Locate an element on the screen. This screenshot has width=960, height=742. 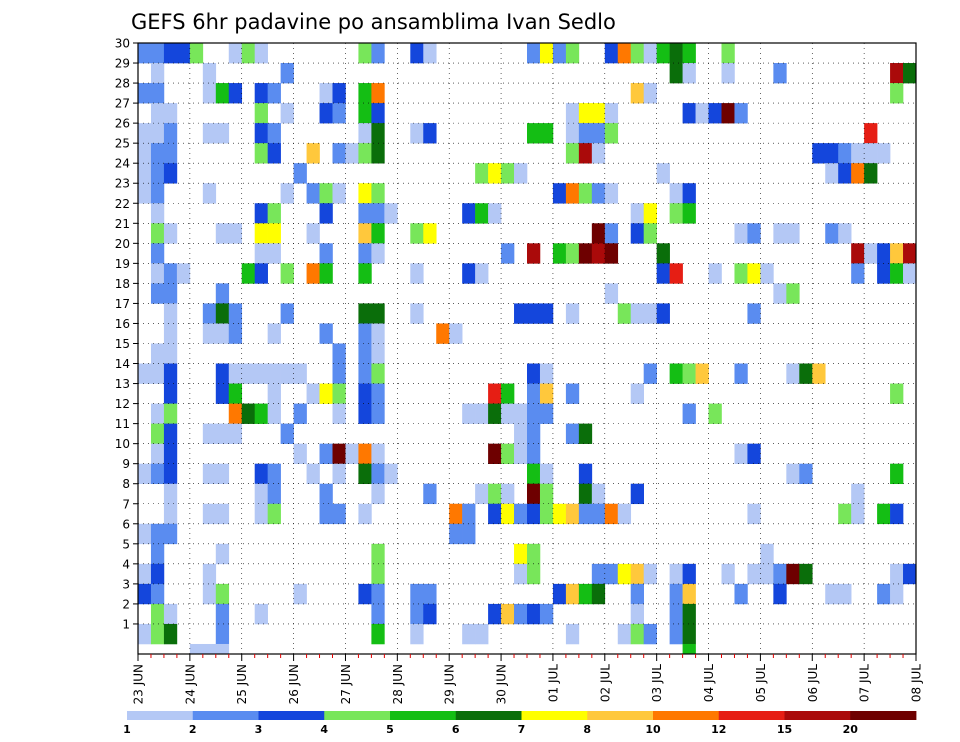
x-tick-label: 06 JUL is located at coordinates (813, 683).